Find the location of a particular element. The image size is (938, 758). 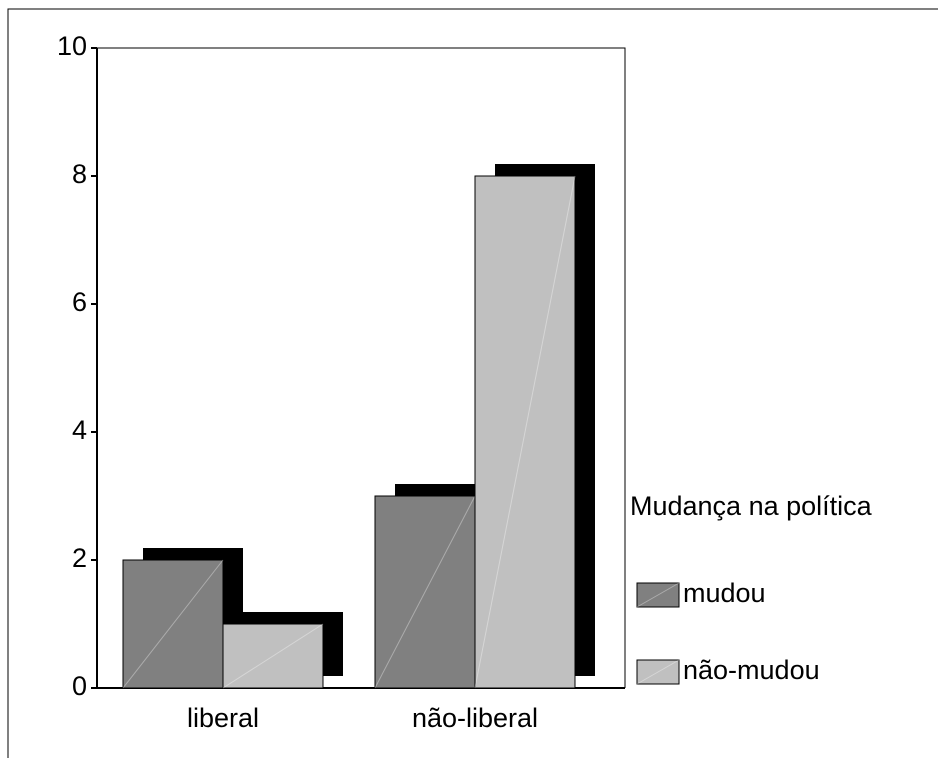

x-tick-label: não-liberal is located at coordinates (475, 718).